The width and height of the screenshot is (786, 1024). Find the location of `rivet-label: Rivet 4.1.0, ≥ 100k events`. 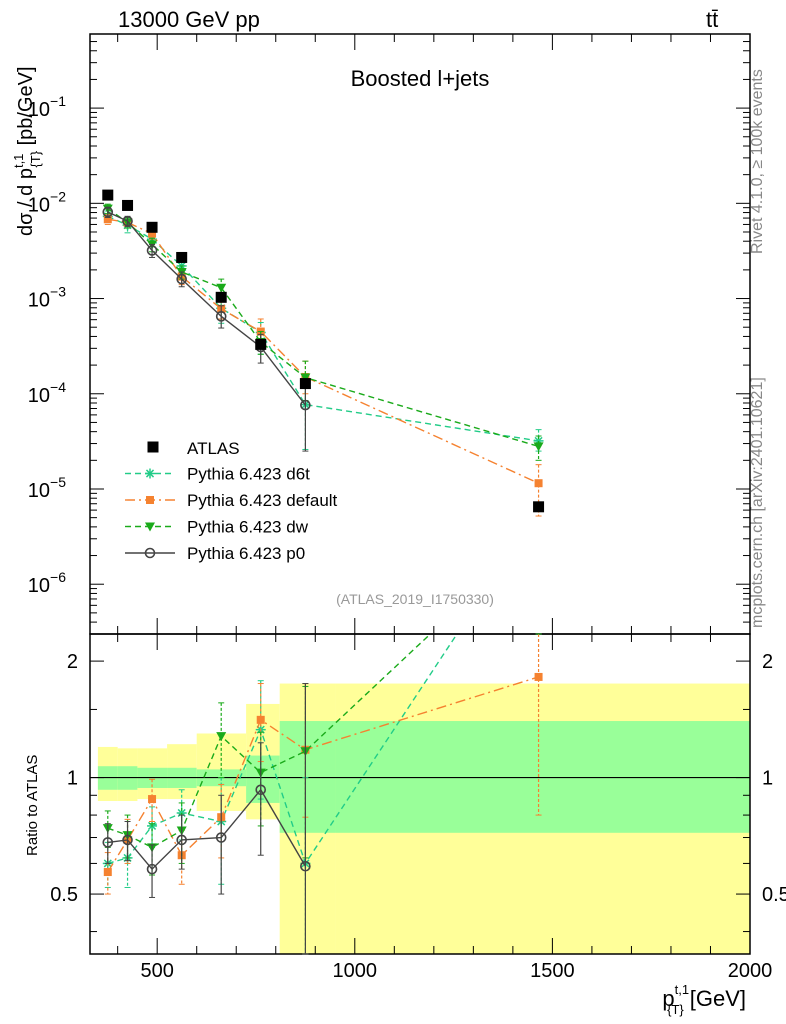

rivet-label: Rivet 4.1.0, ≥ 100k events is located at coordinates (757, 161).